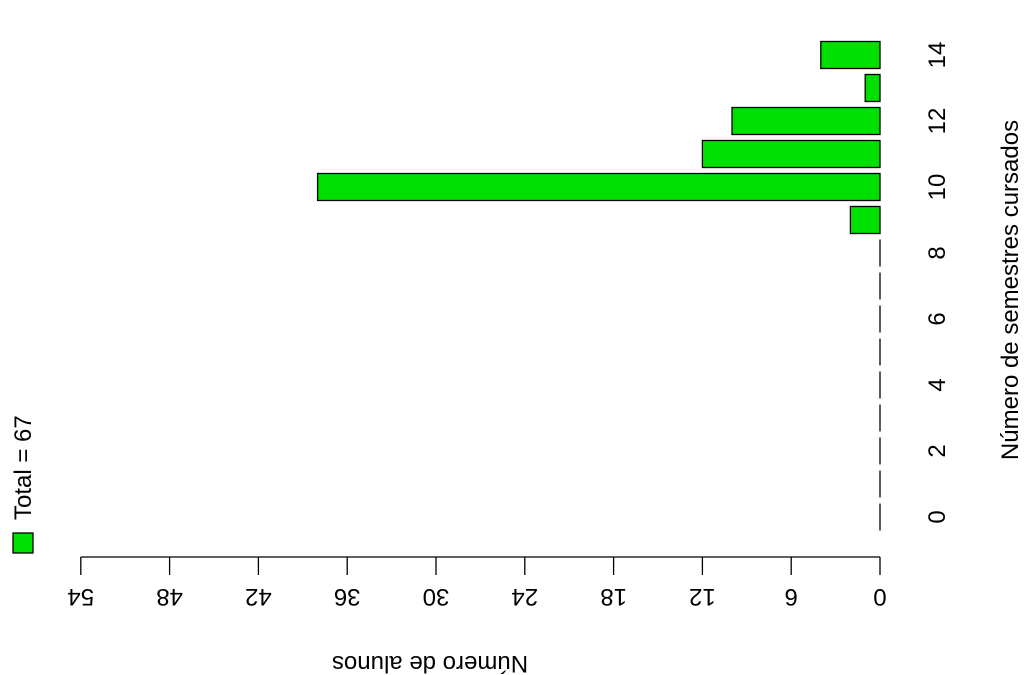 This screenshot has height=675, width=1030. I want to click on category-tick-label: 10, so click(937, 187).